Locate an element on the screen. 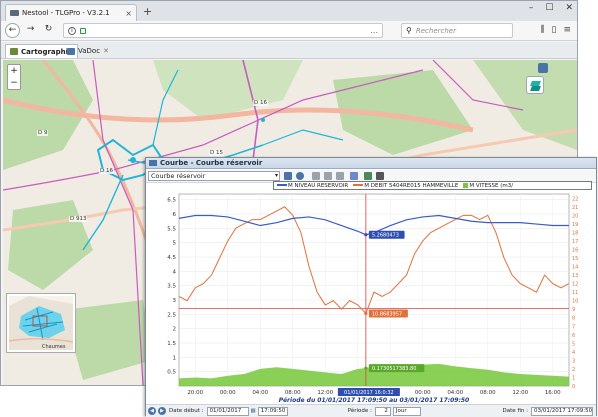 This screenshot has height=417, width=598. browser-tab: Nestool - TLGPro - V3.2.1 × is located at coordinates (71, 12).